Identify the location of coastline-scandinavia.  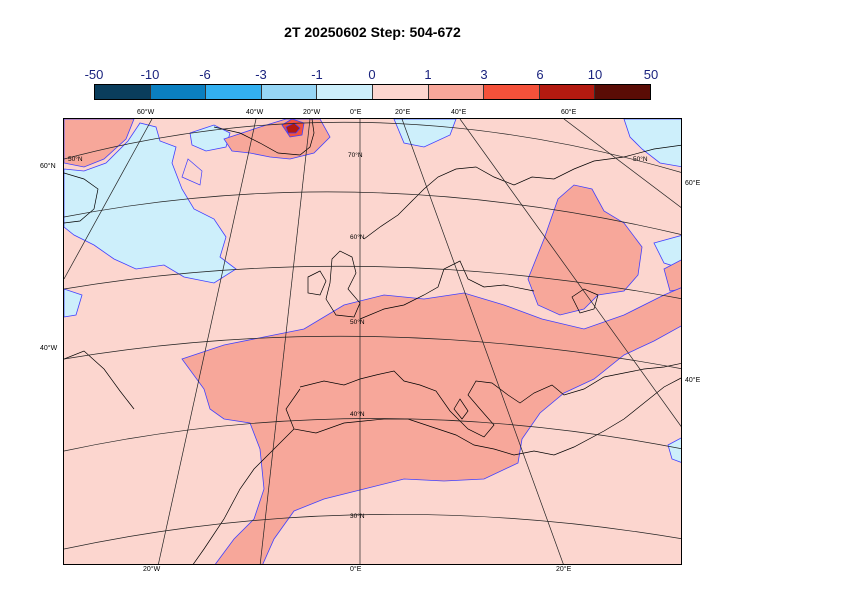
(522, 192).